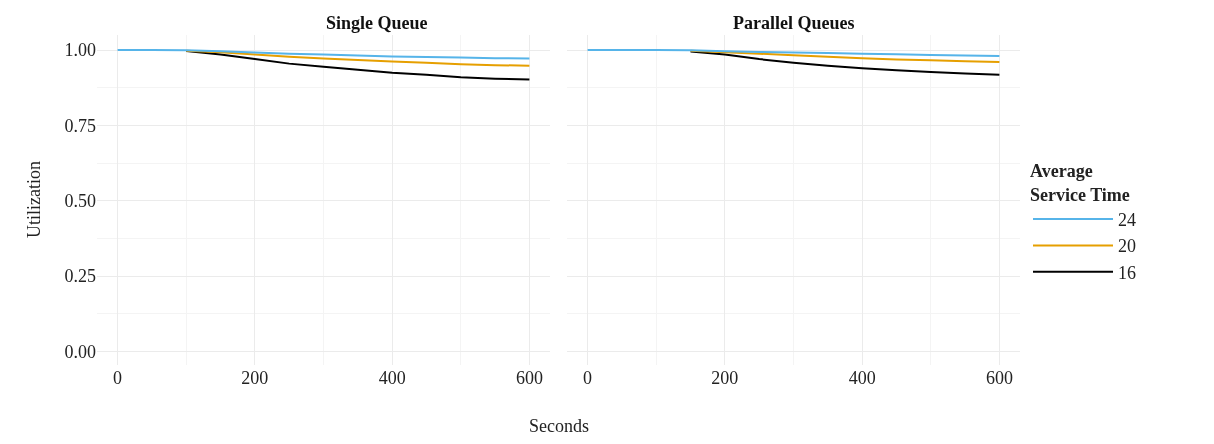 This screenshot has width=1214, height=444. I want to click on y-tick-label: 0.25, so click(80, 276).